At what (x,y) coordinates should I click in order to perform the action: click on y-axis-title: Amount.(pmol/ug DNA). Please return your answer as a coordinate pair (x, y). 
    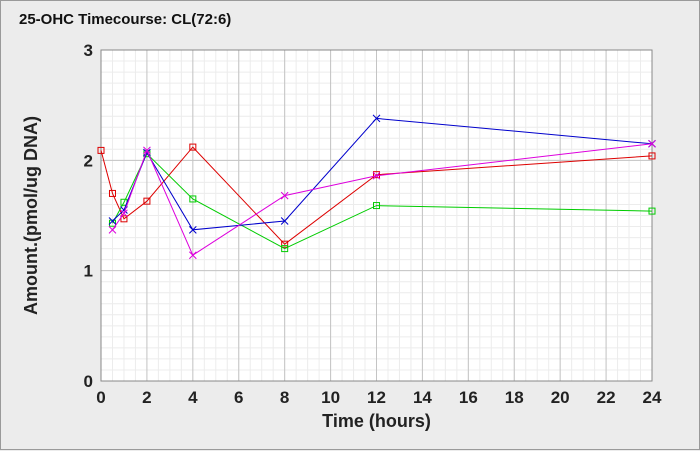
    Looking at the image, I should click on (31, 215).